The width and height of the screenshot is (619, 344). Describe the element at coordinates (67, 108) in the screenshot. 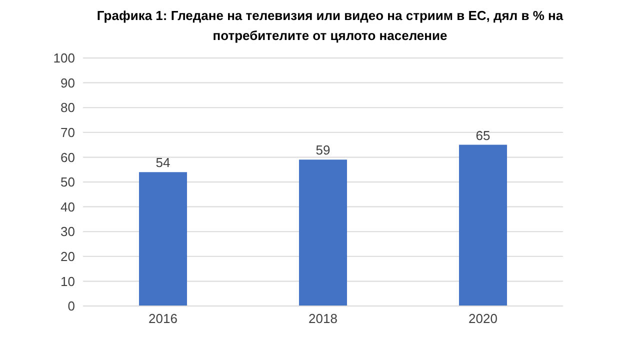

I see `y-tick-label: 80` at that location.